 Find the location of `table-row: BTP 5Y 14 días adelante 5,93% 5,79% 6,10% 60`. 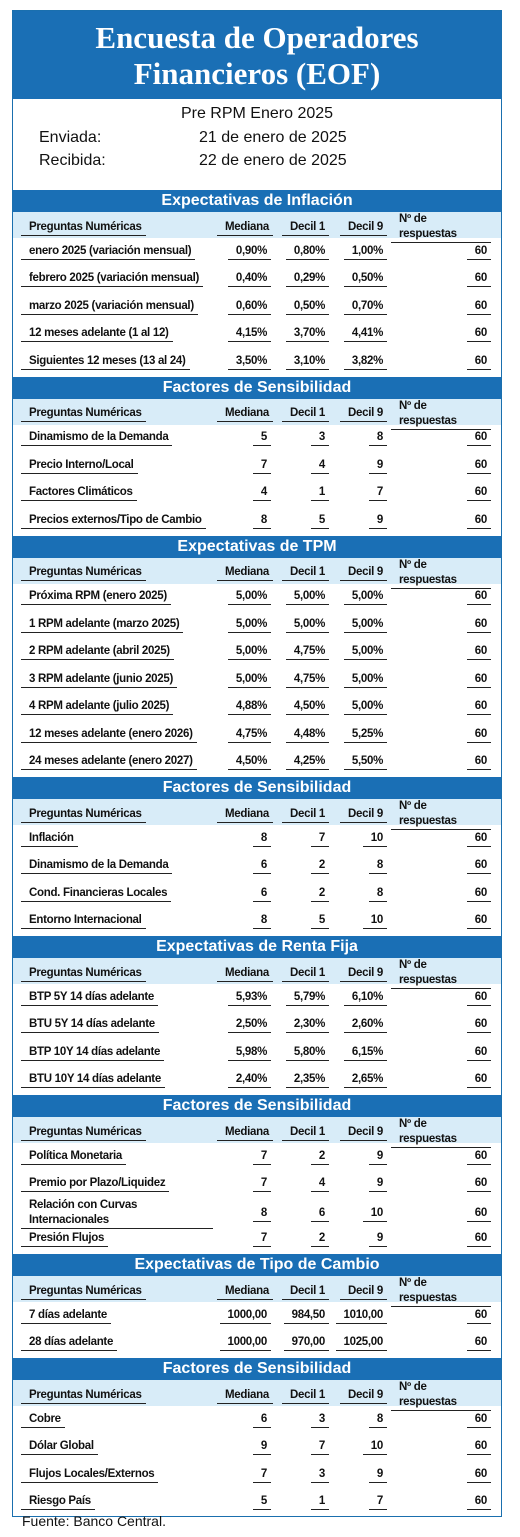

table-row: BTP 5Y 14 días adelante 5,93% 5,79% 6,10% 60 is located at coordinates (257, 998).